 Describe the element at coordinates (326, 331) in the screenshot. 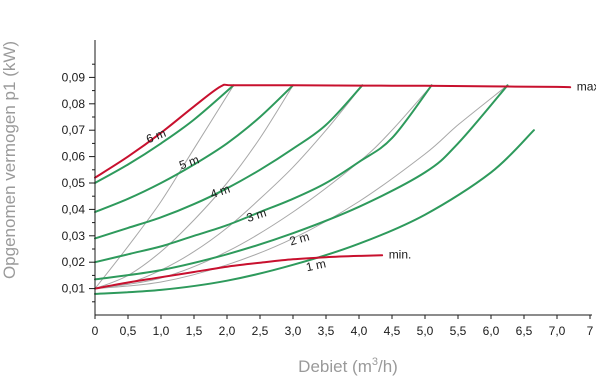

I see `x-tick-label-7: 3,5` at that location.